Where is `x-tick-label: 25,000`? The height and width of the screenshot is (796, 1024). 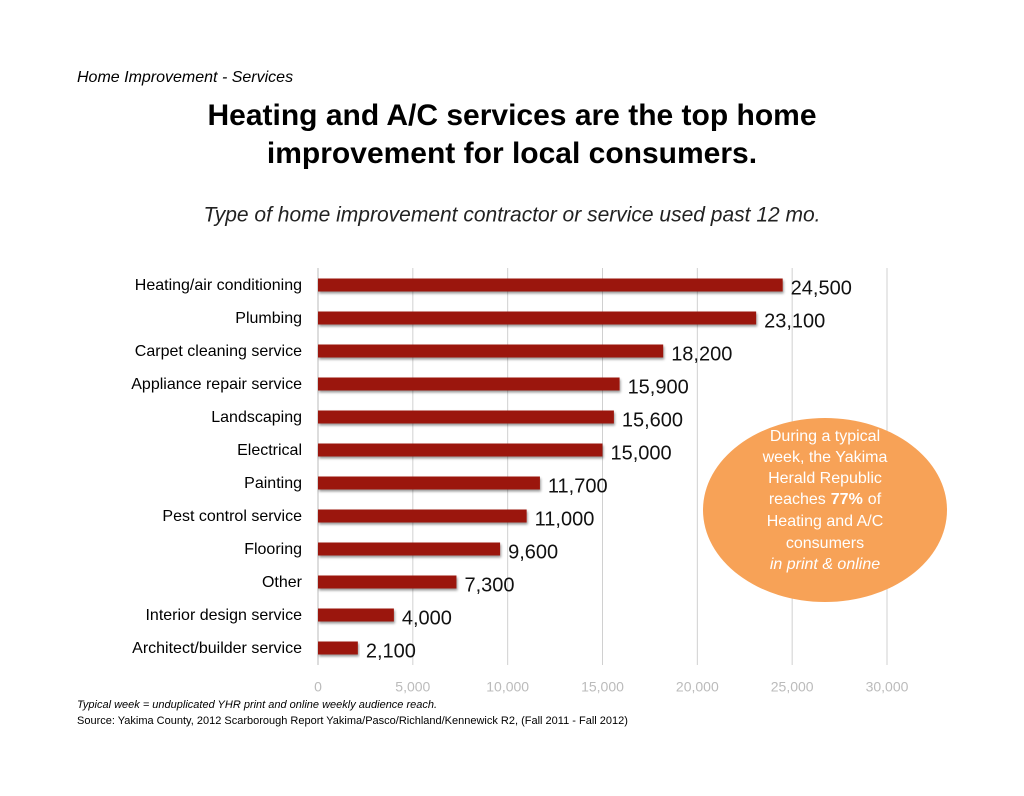
x-tick-label: 25,000 is located at coordinates (792, 687).